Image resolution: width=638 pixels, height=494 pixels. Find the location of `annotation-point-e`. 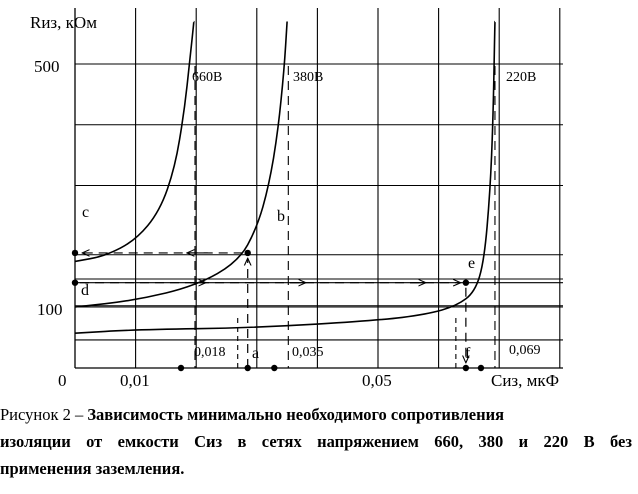

annotation-point-e is located at coordinates (466, 282).